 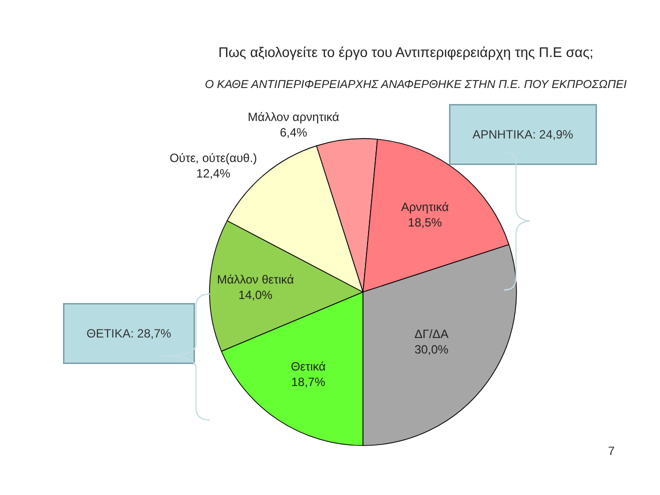 I want to click on data-label: 18,7%, so click(x=308, y=382).